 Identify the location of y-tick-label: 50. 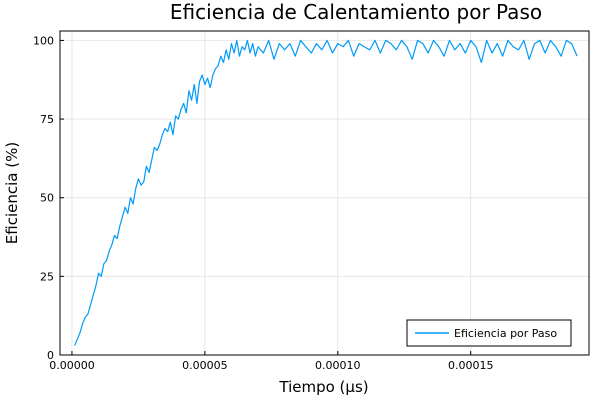
(47, 198).